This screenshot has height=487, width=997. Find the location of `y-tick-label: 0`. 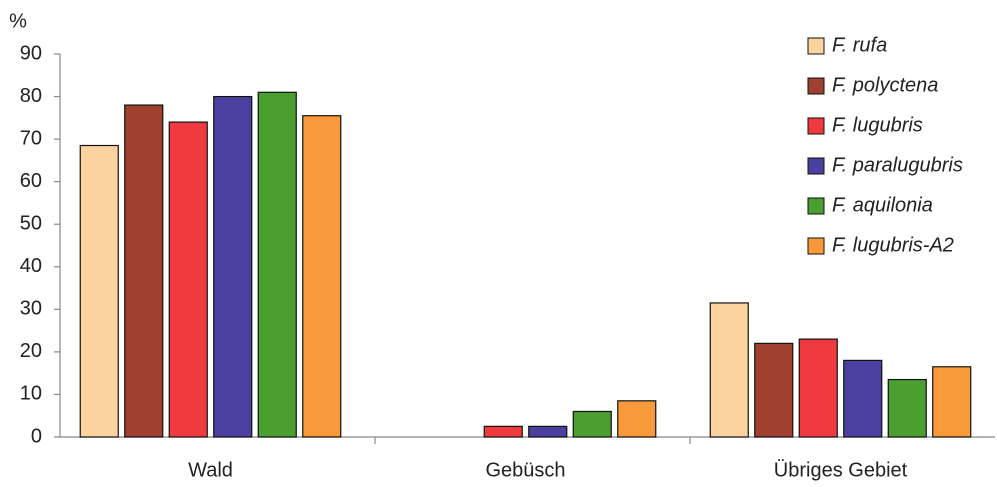

y-tick-label: 0 is located at coordinates (36, 436).